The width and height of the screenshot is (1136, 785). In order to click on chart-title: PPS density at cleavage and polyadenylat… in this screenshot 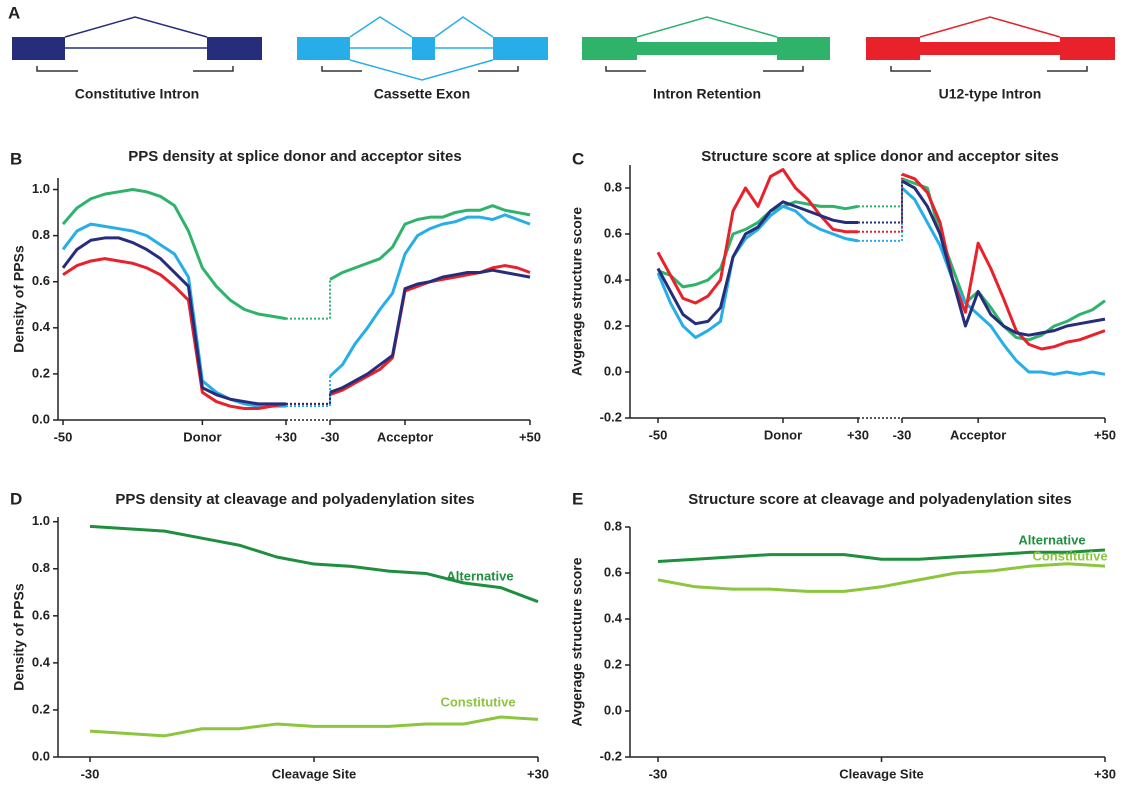, I will do `click(294, 499)`.